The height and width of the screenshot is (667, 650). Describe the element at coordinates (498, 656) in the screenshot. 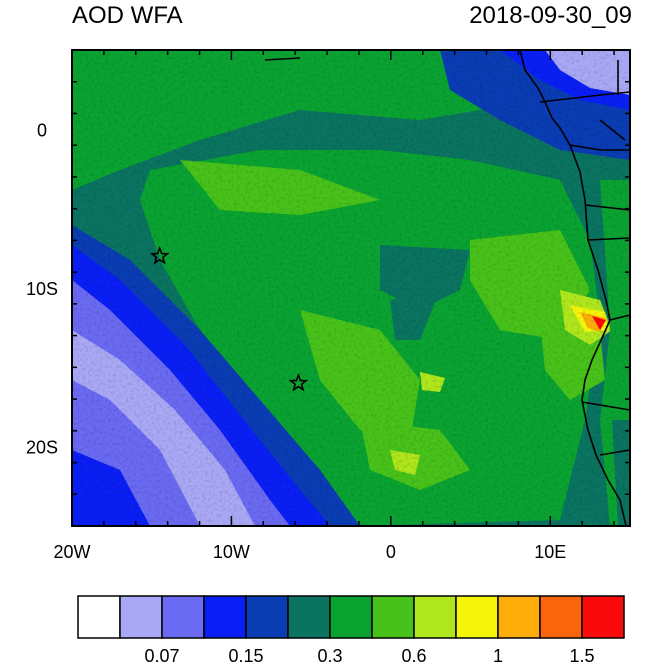

I see `colorbar-label: 1` at that location.